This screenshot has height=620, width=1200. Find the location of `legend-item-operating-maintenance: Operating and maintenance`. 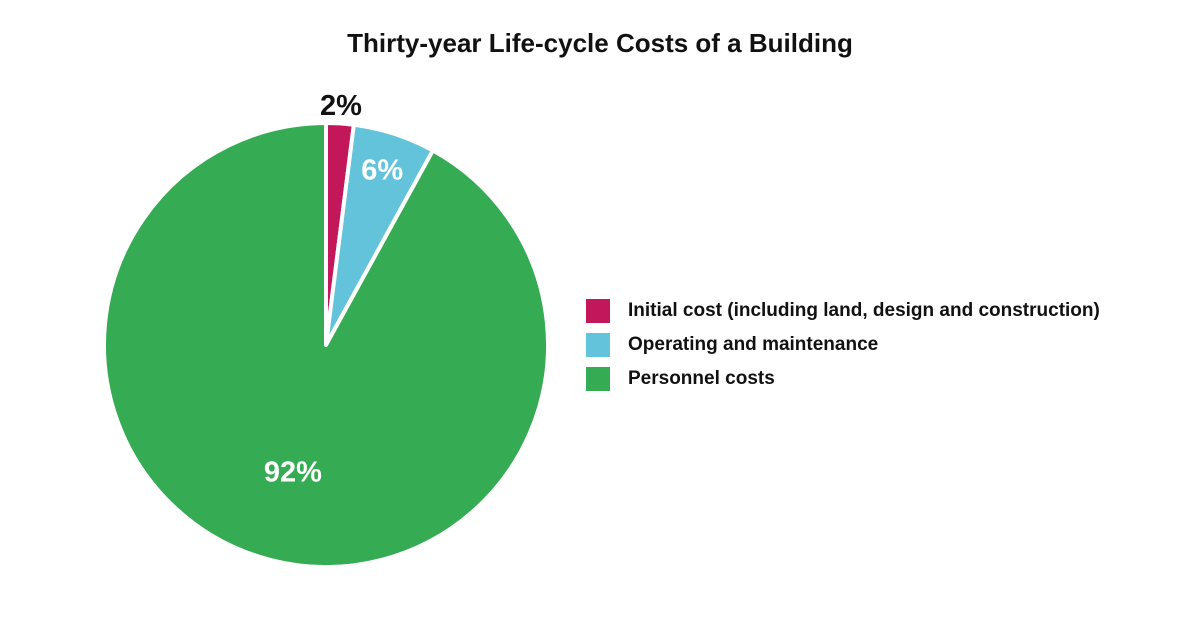

legend-item-operating-maintenance: Operating and maintenance is located at coordinates (843, 345).